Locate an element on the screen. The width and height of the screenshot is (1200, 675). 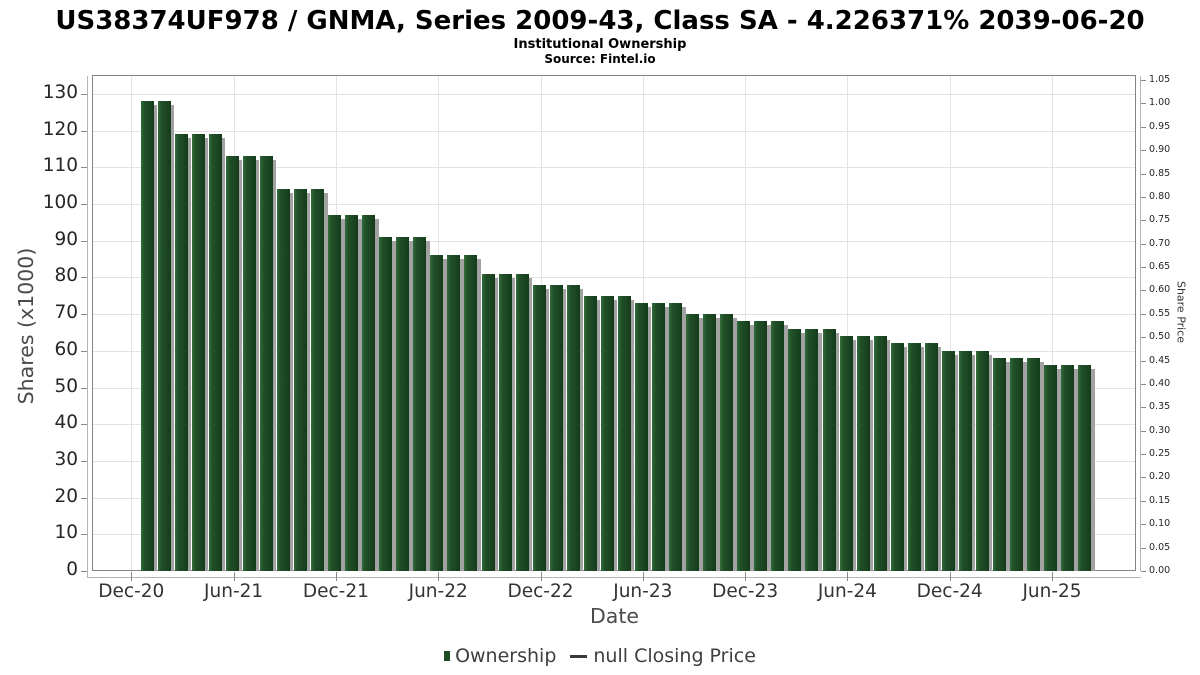
ownership-swatch-icon is located at coordinates (447, 656).